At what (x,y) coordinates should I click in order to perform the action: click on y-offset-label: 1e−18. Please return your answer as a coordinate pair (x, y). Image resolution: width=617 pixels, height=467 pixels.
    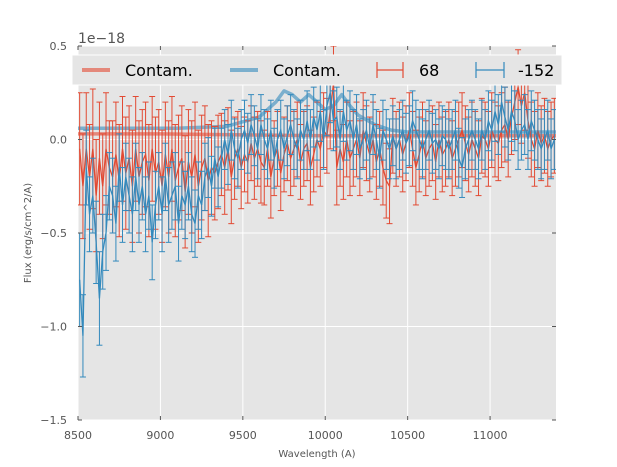
    Looking at the image, I should click on (101, 39).